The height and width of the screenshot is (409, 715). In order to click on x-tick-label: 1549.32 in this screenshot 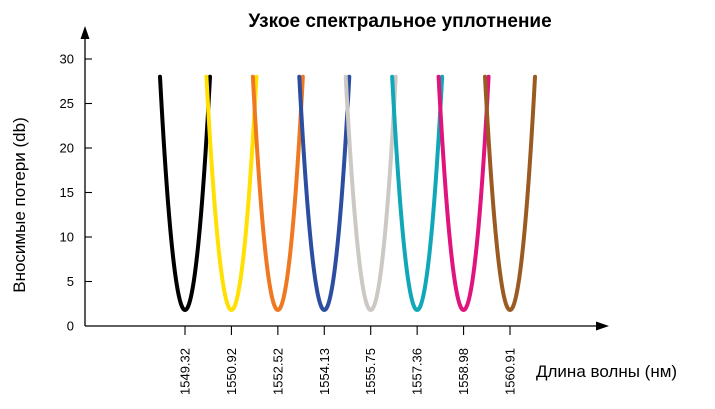, I will do `click(185, 371)`.